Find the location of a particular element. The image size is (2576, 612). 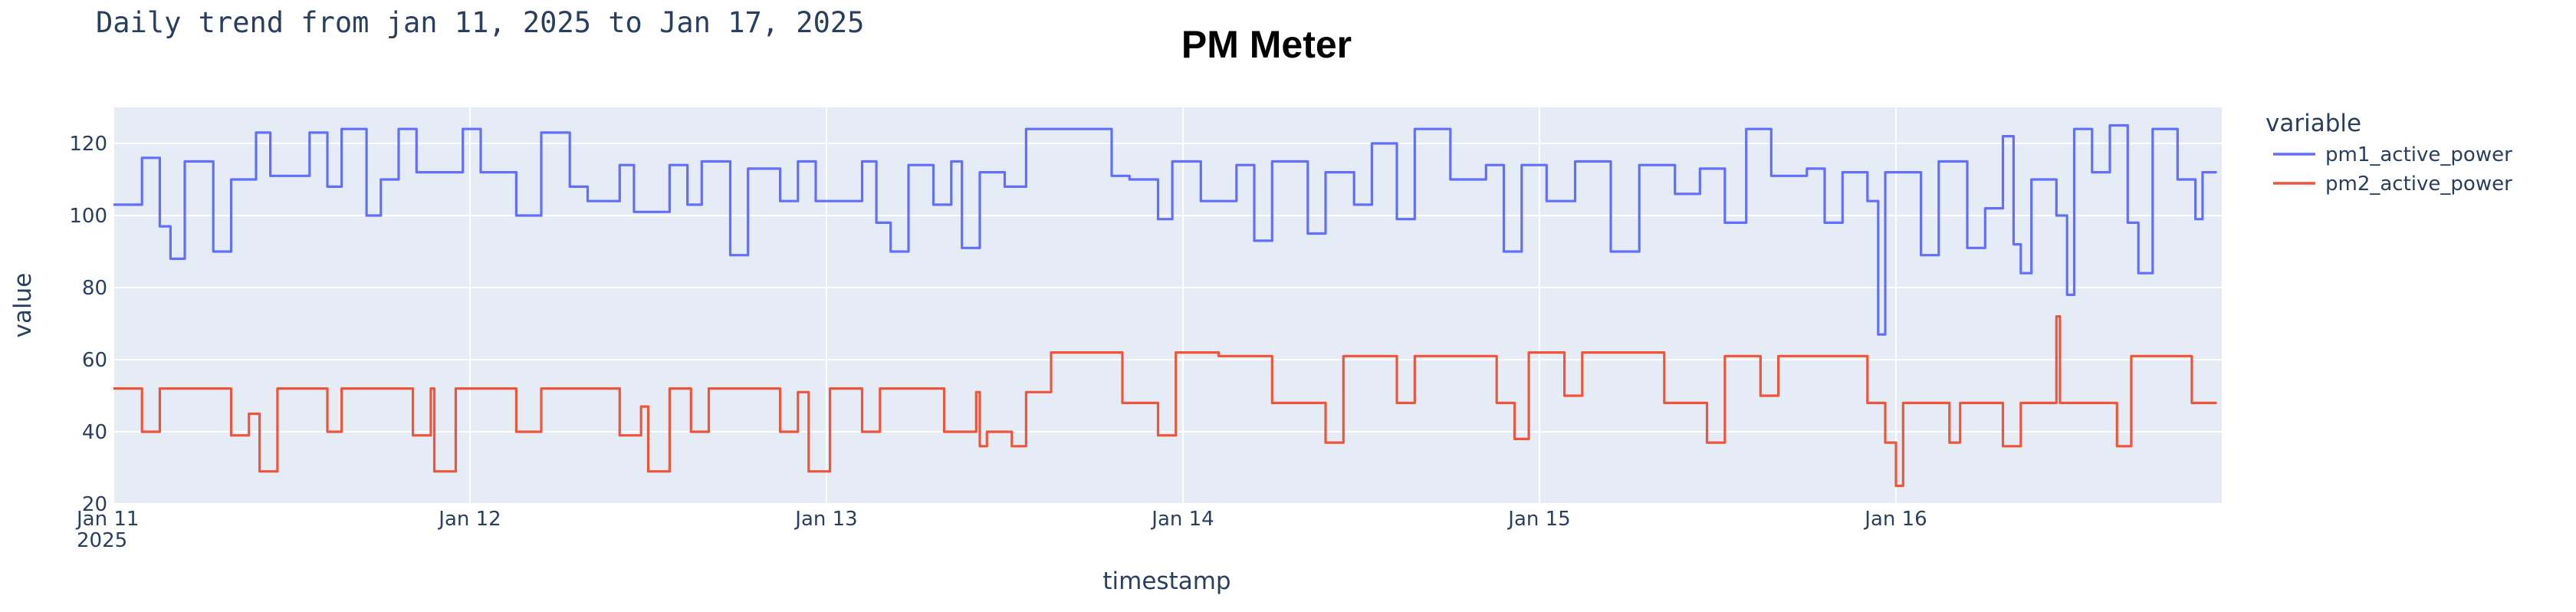

x-tick-label: Jan 16 is located at coordinates (1895, 519).